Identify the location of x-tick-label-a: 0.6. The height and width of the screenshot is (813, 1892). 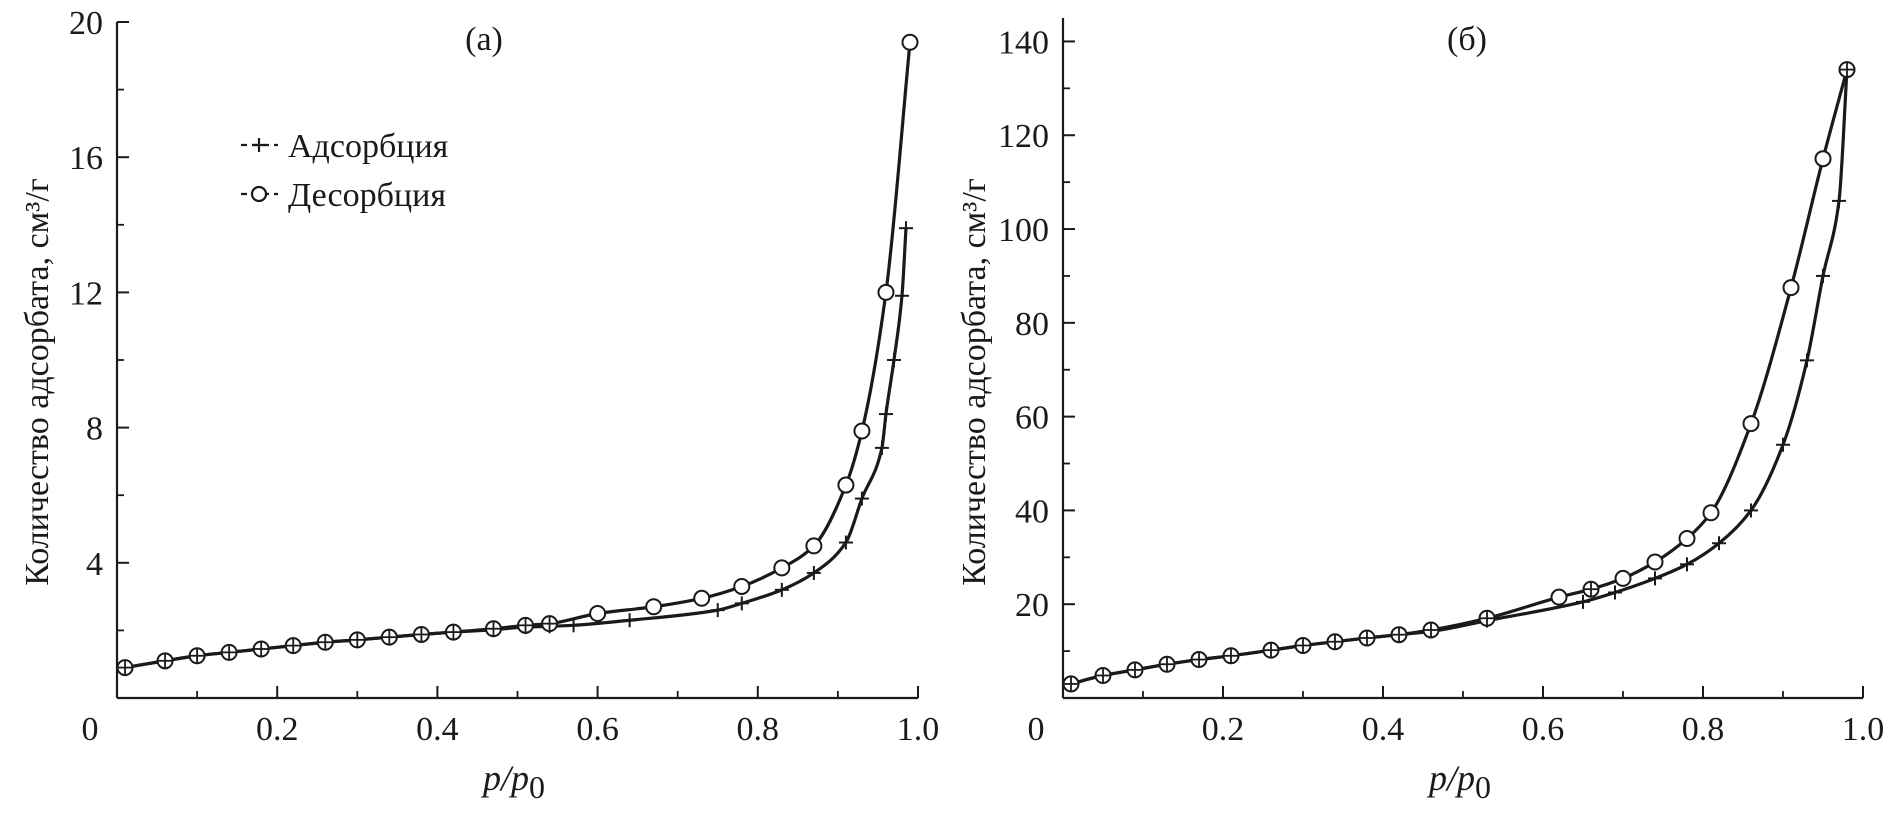
(597, 729).